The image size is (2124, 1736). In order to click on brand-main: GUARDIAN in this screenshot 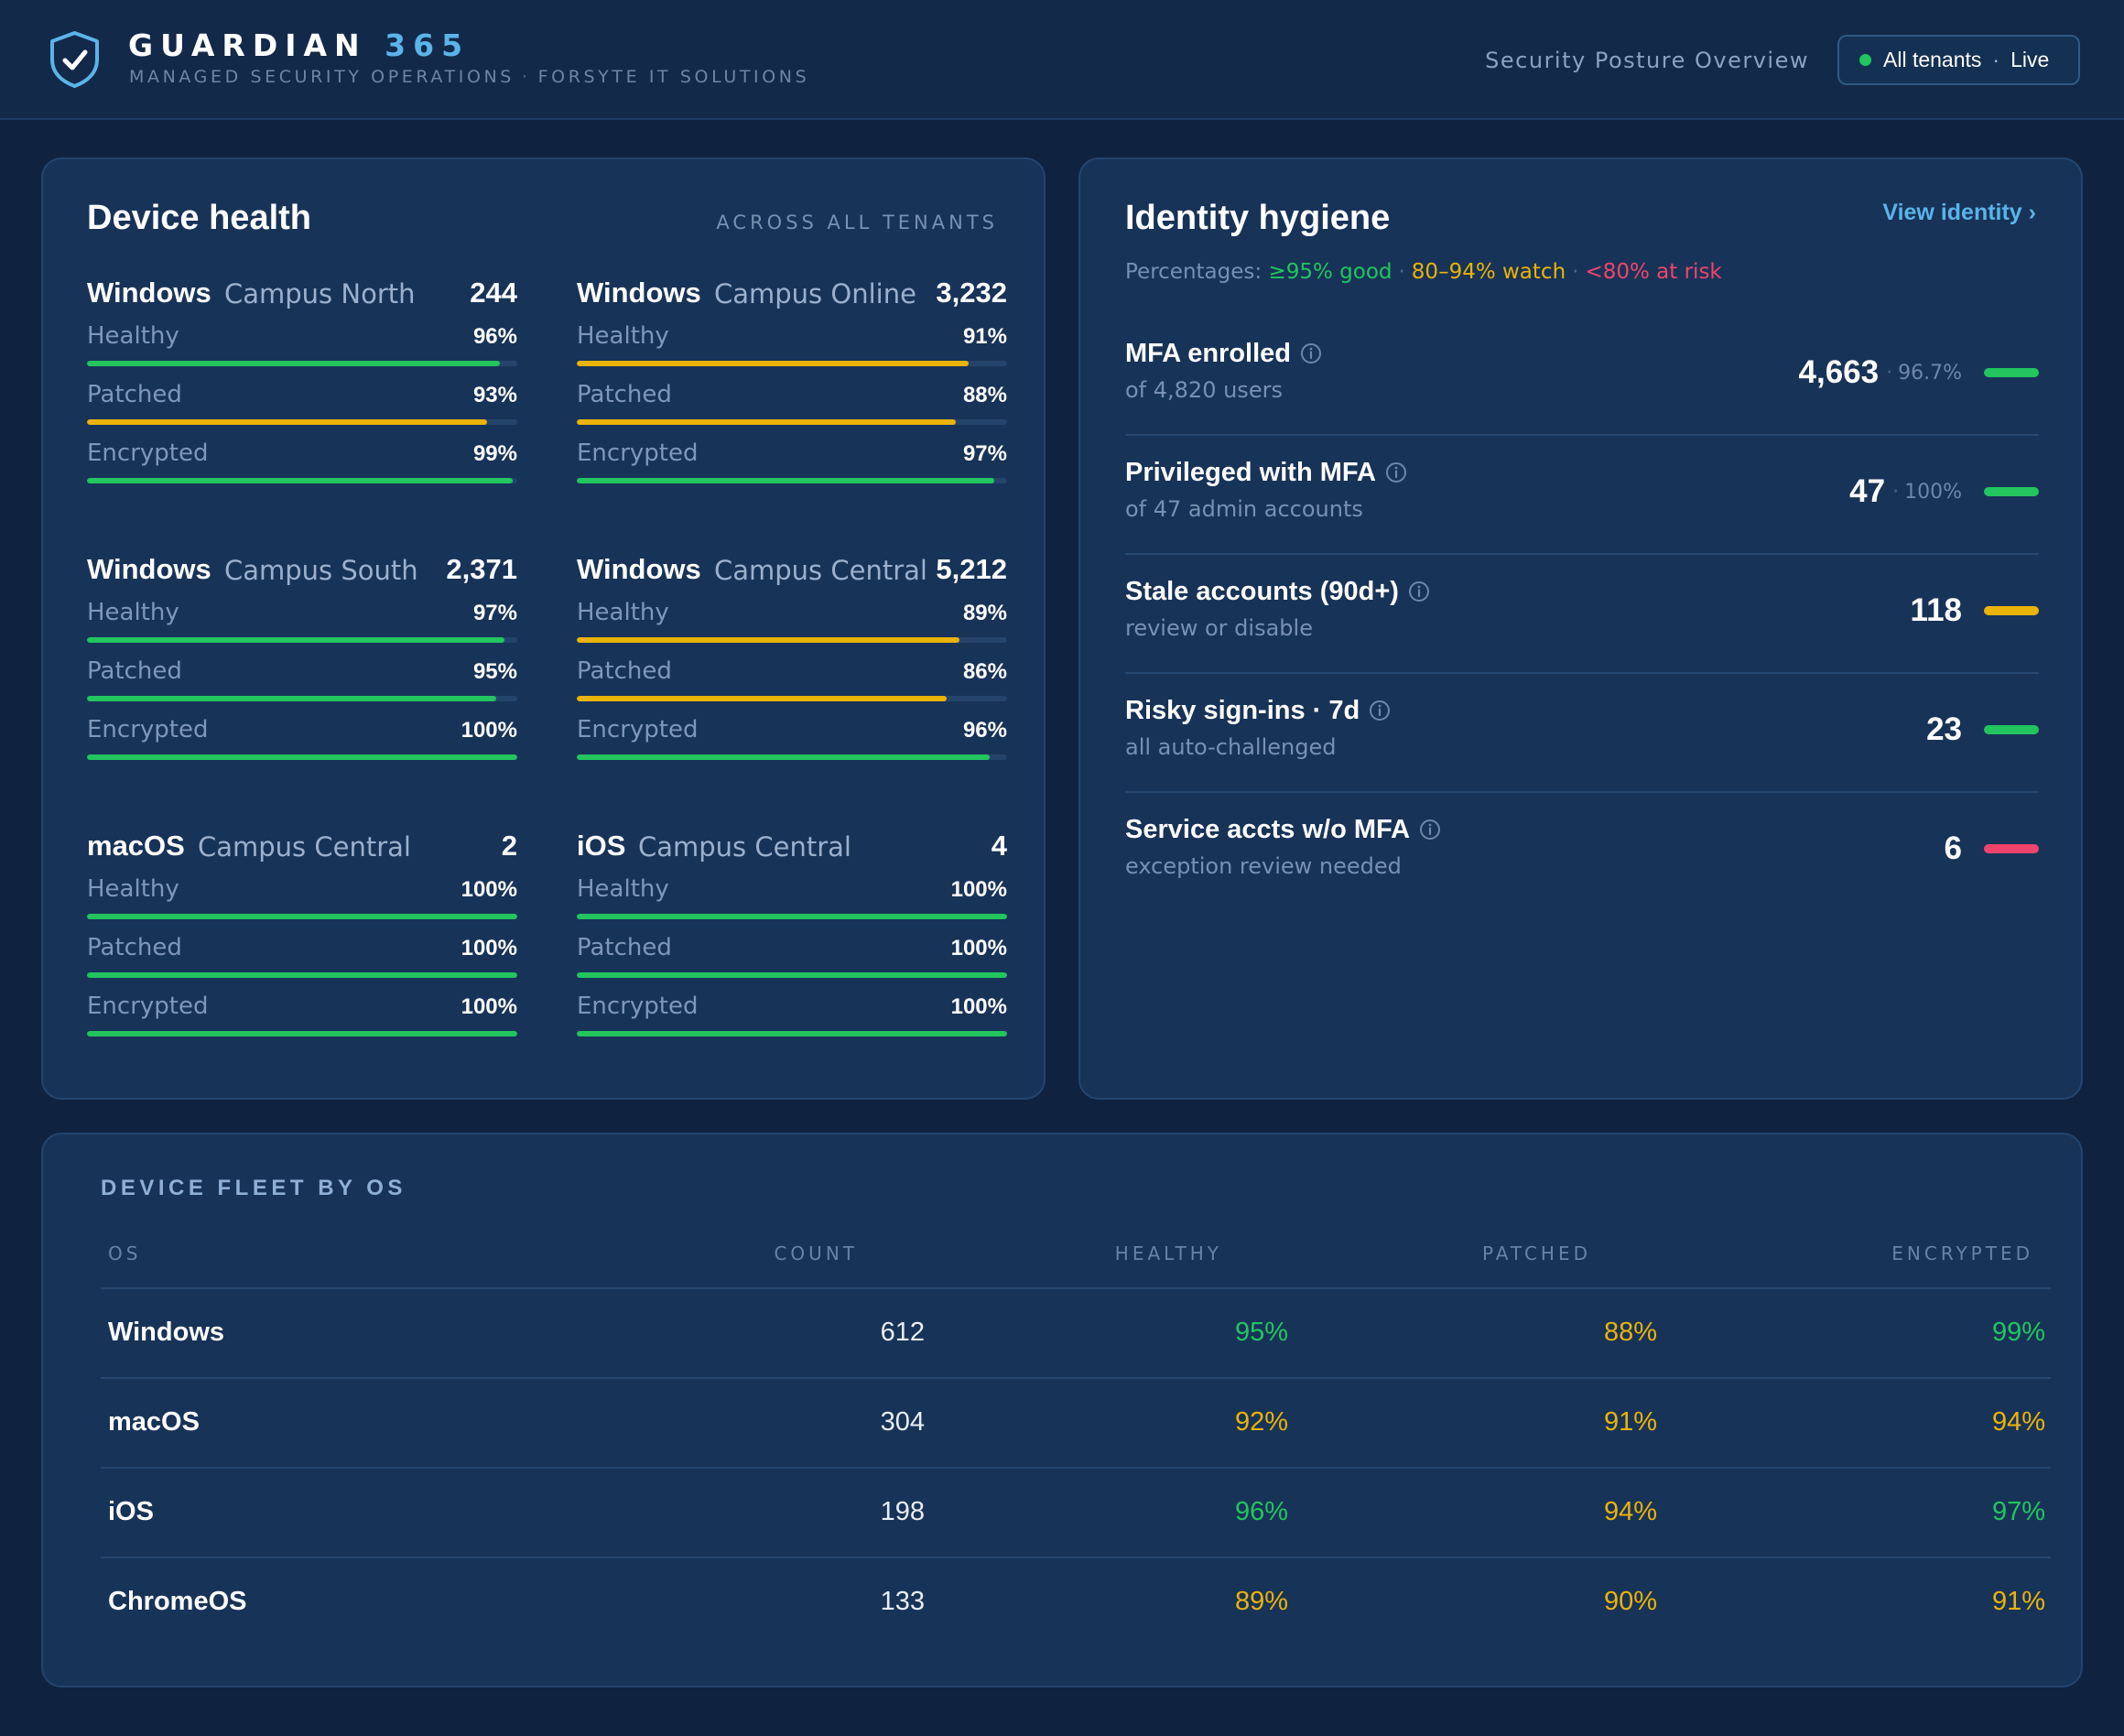, I will do `click(248, 45)`.